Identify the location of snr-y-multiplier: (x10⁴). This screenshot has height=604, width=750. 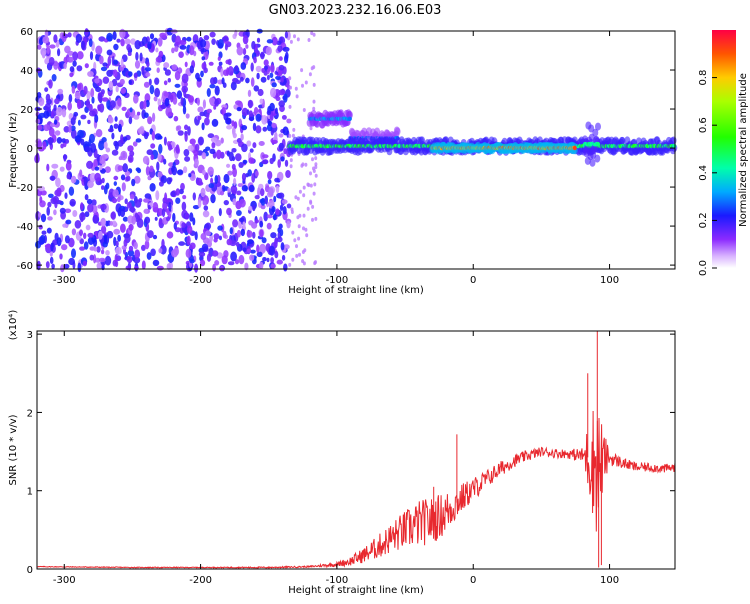
(13, 325).